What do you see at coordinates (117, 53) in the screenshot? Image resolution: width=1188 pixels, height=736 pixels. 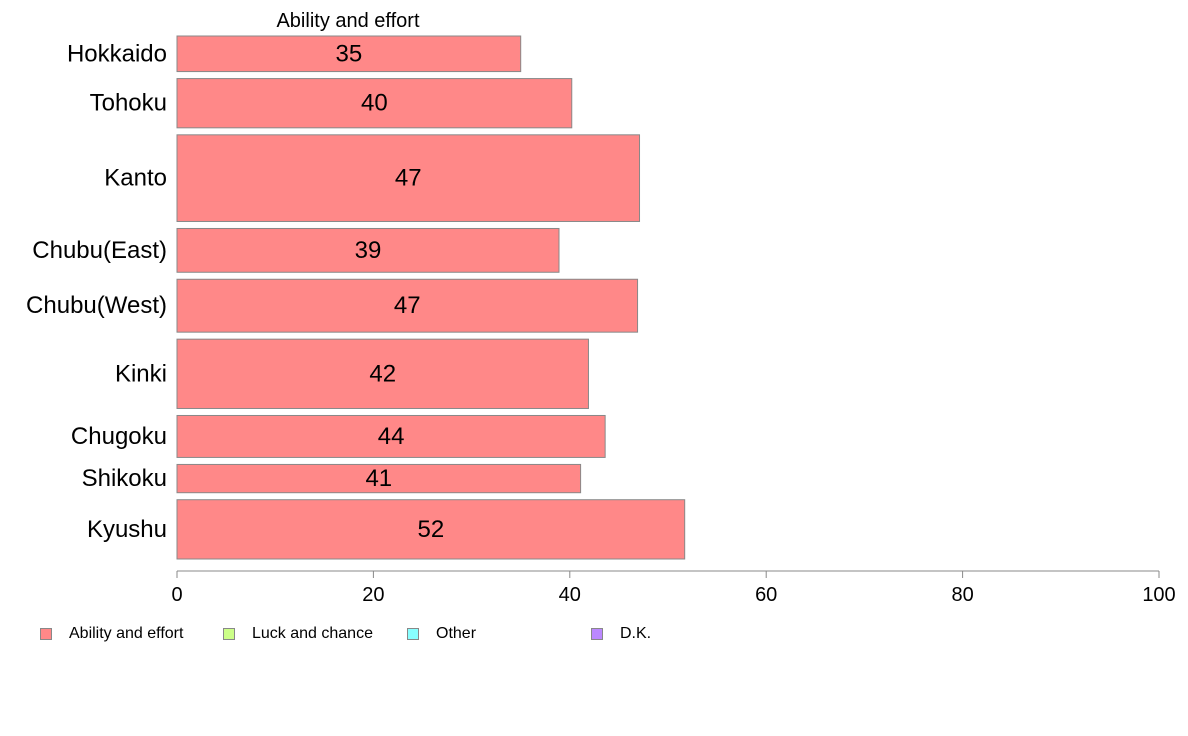 I see `category-label: Hokkaido` at bounding box center [117, 53].